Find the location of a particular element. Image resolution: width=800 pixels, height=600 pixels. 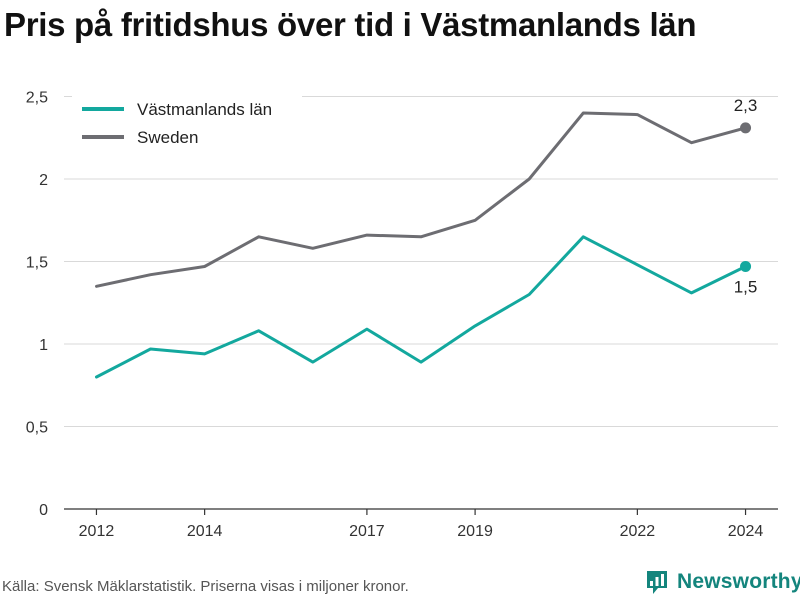

y-axis-ticks: 0 0,5 1 1,5 2 2,5 is located at coordinates (37, 305).